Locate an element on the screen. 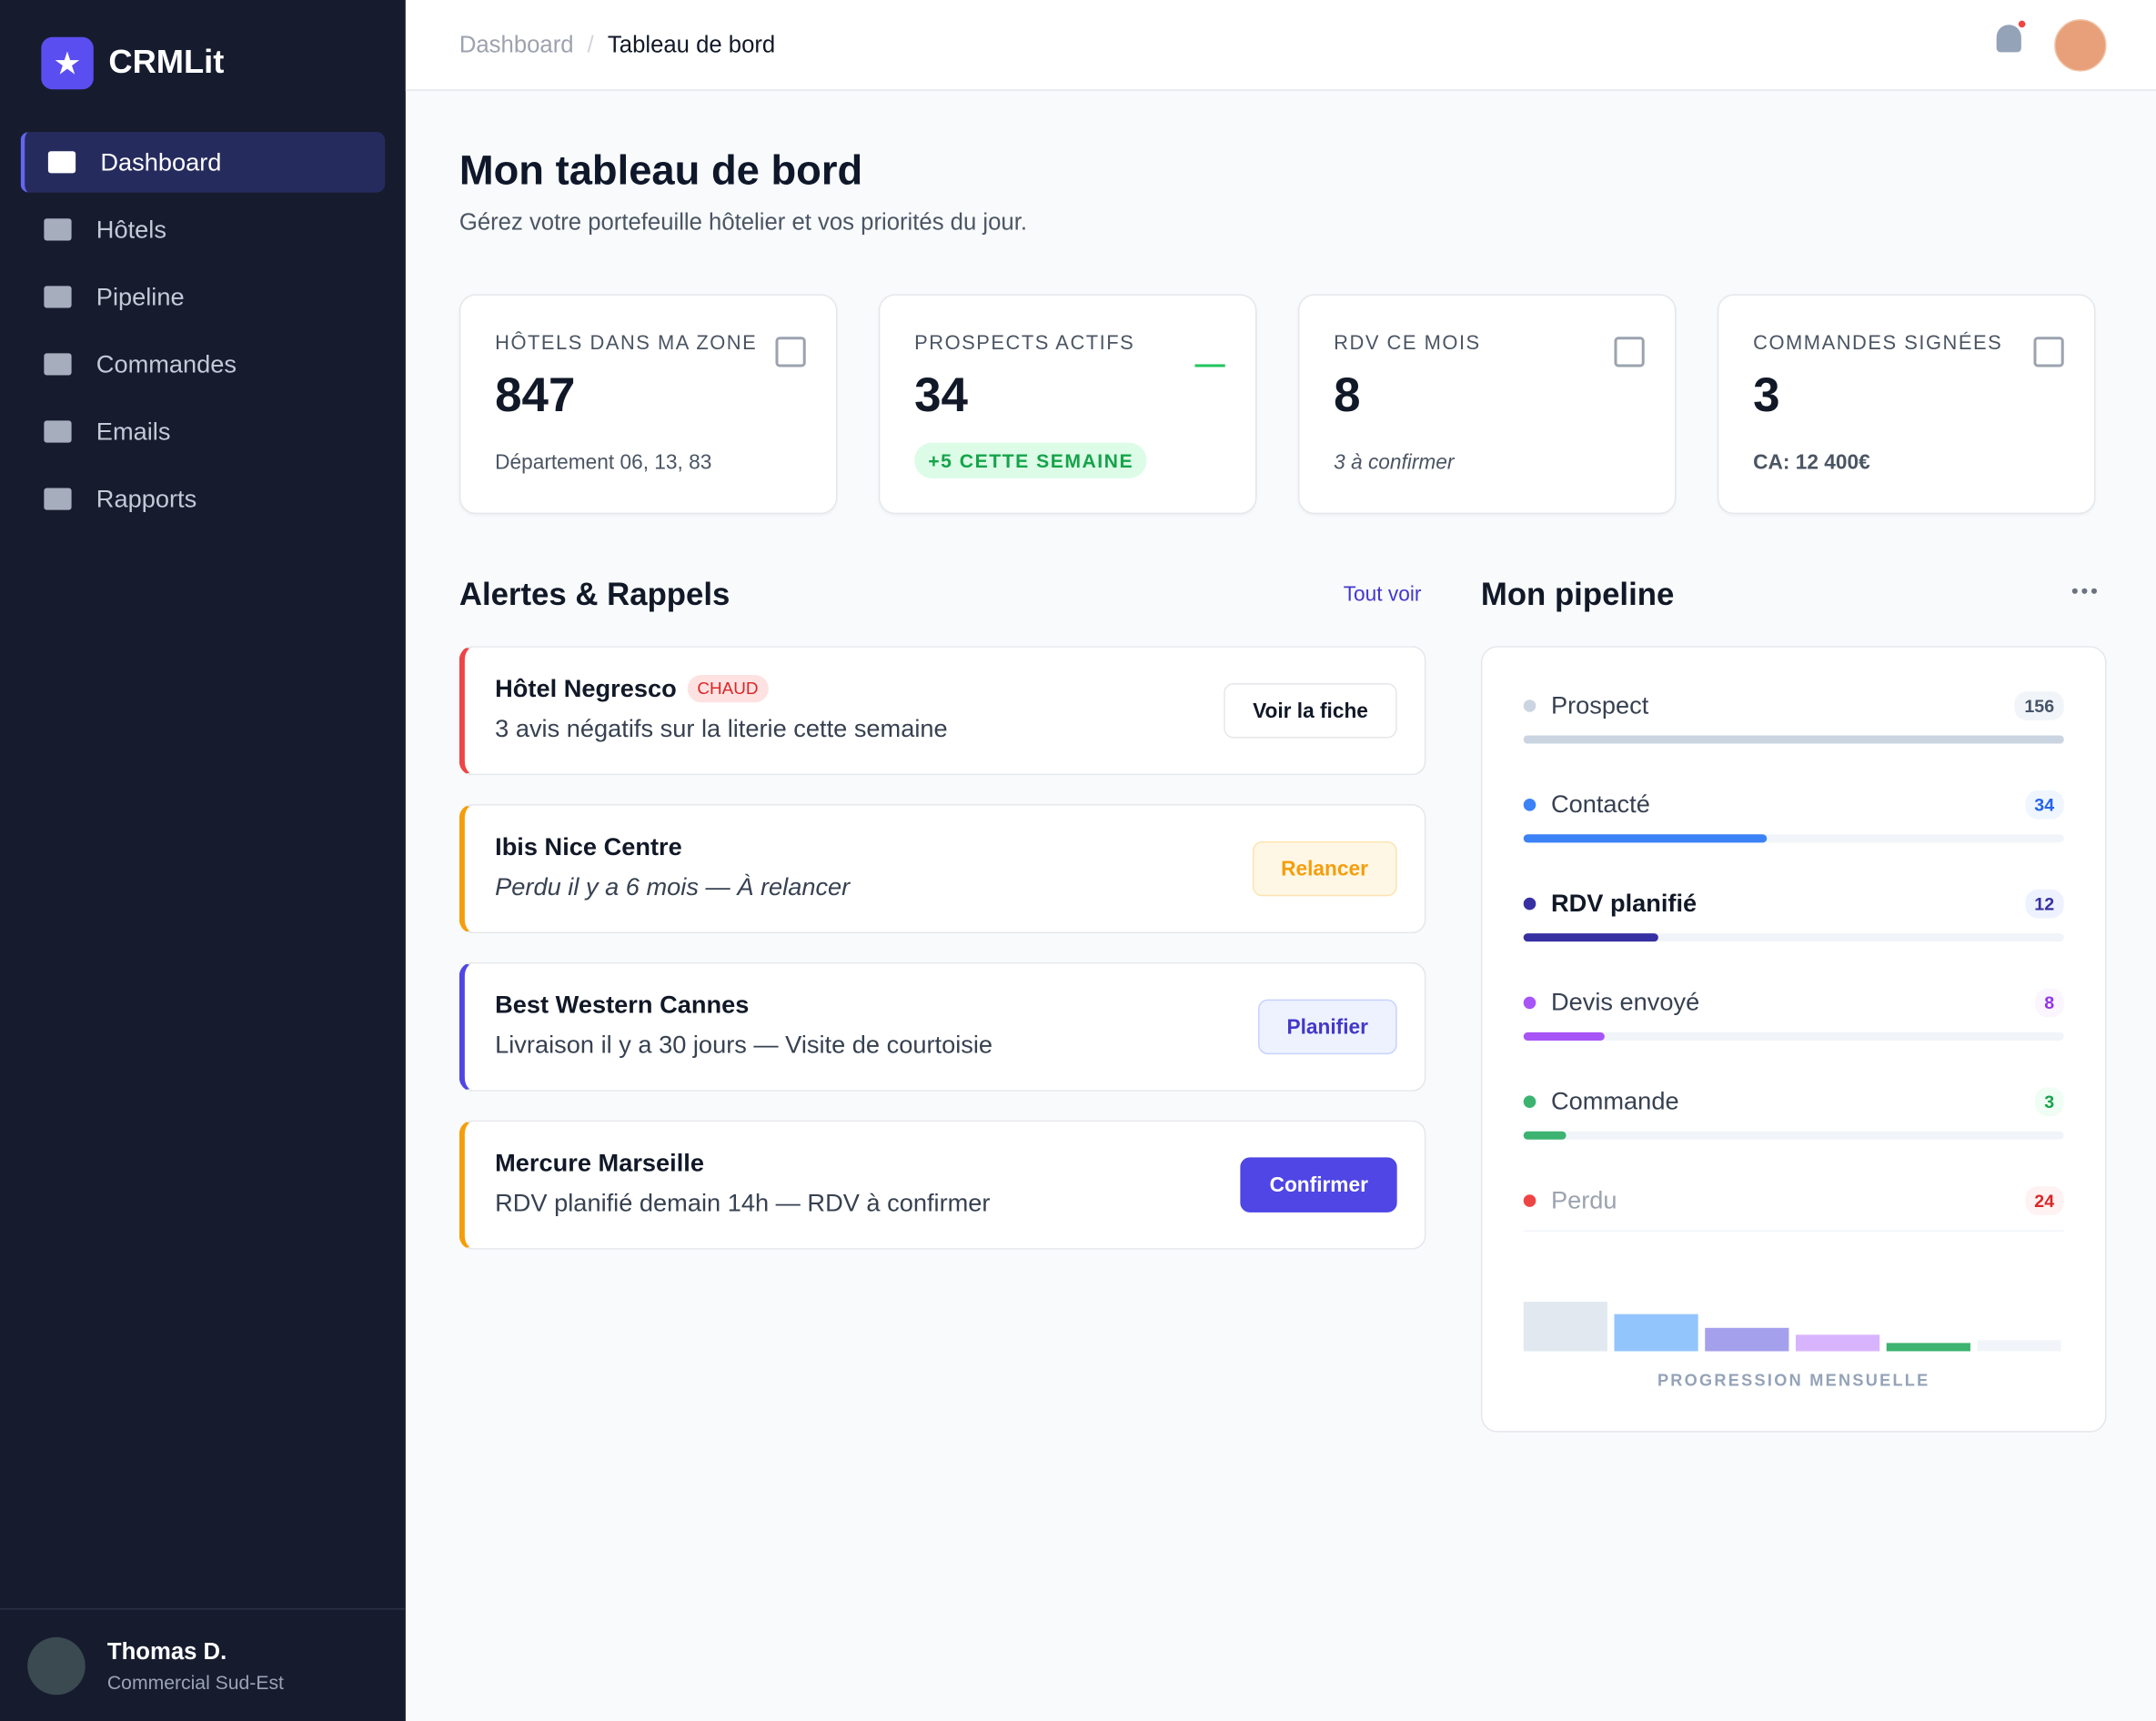  monthly-bars is located at coordinates (1792, 1327).